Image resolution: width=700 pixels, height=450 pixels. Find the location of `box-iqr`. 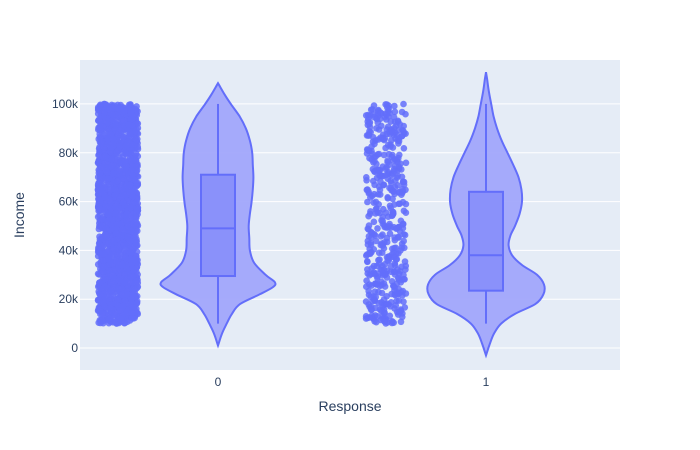

box-iqr is located at coordinates (486, 241).